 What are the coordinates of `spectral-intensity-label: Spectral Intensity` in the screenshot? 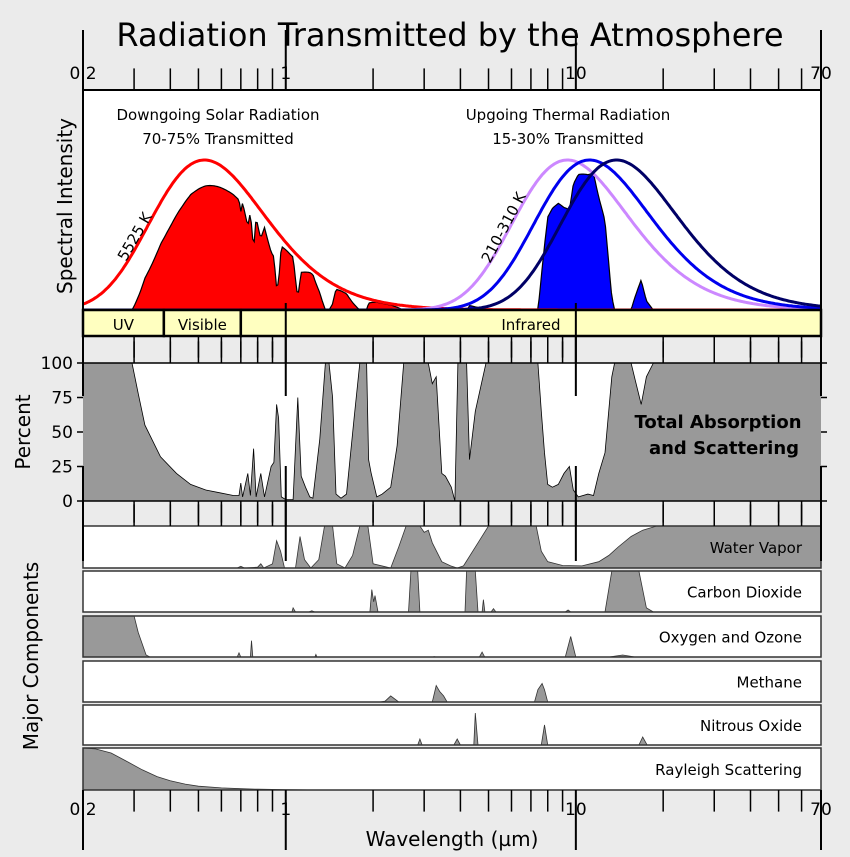 It's located at (65, 206).